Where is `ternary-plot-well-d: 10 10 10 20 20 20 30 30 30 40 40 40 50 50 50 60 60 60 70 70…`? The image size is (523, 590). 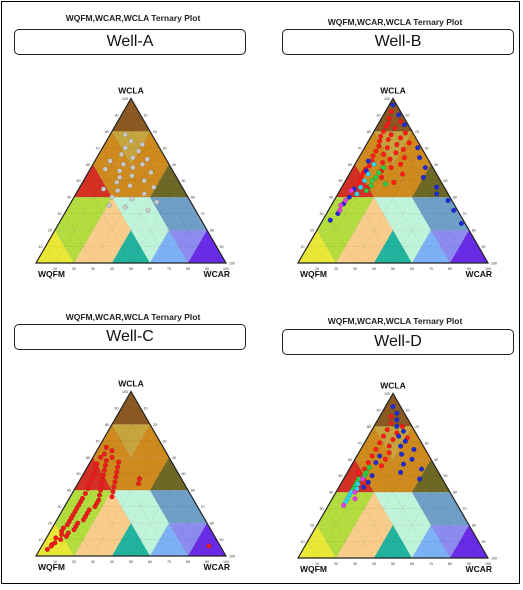 ternary-plot-well-d: 10 10 10 20 20 20 30 30 30 40 40 40 50 50 50 60 60 60 70 70… is located at coordinates (396, 477).